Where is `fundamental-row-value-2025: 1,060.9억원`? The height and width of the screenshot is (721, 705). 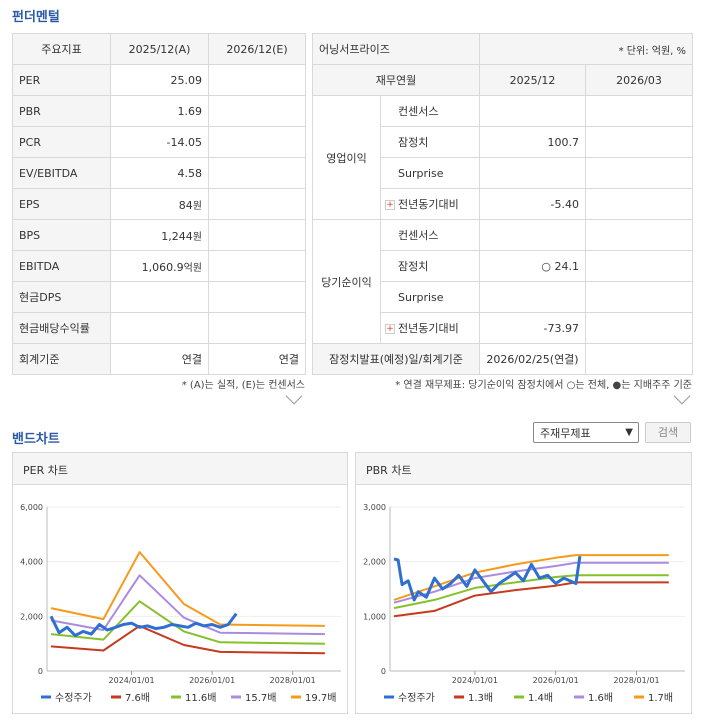
fundamental-row-value-2025: 1,060.9억원 is located at coordinates (159, 266).